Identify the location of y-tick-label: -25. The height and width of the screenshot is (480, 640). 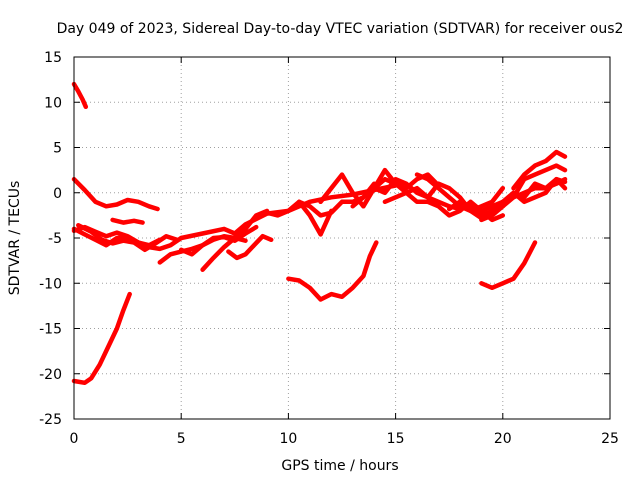
(50, 420).